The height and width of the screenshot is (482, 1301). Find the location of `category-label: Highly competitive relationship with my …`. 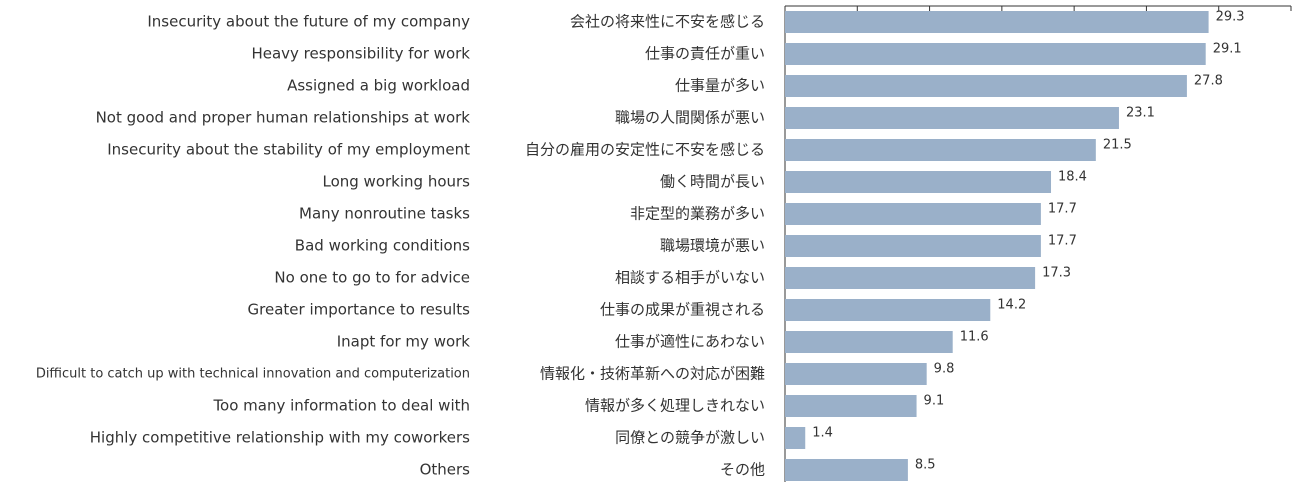

category-label: Highly competitive relationship with my … is located at coordinates (280, 438).